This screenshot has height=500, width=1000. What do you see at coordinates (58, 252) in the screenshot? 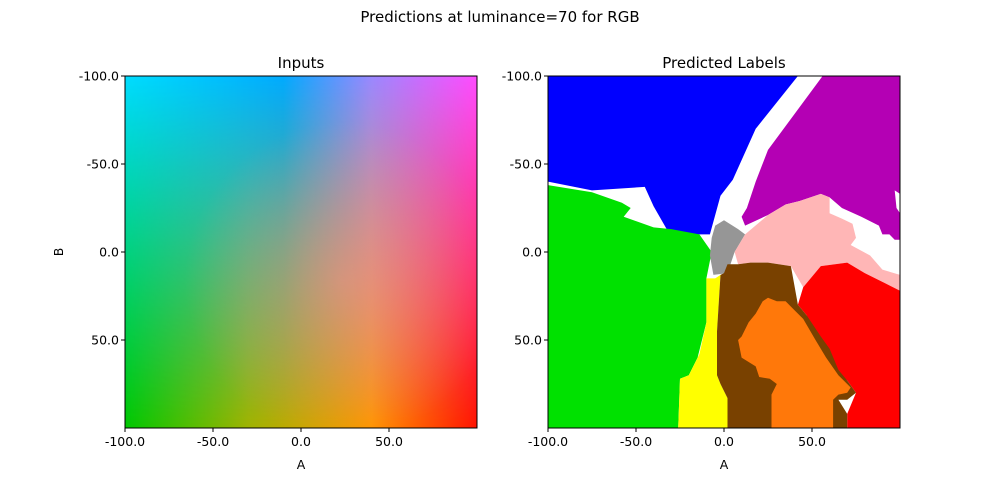
I see `inputs-ylabel: B` at bounding box center [58, 252].